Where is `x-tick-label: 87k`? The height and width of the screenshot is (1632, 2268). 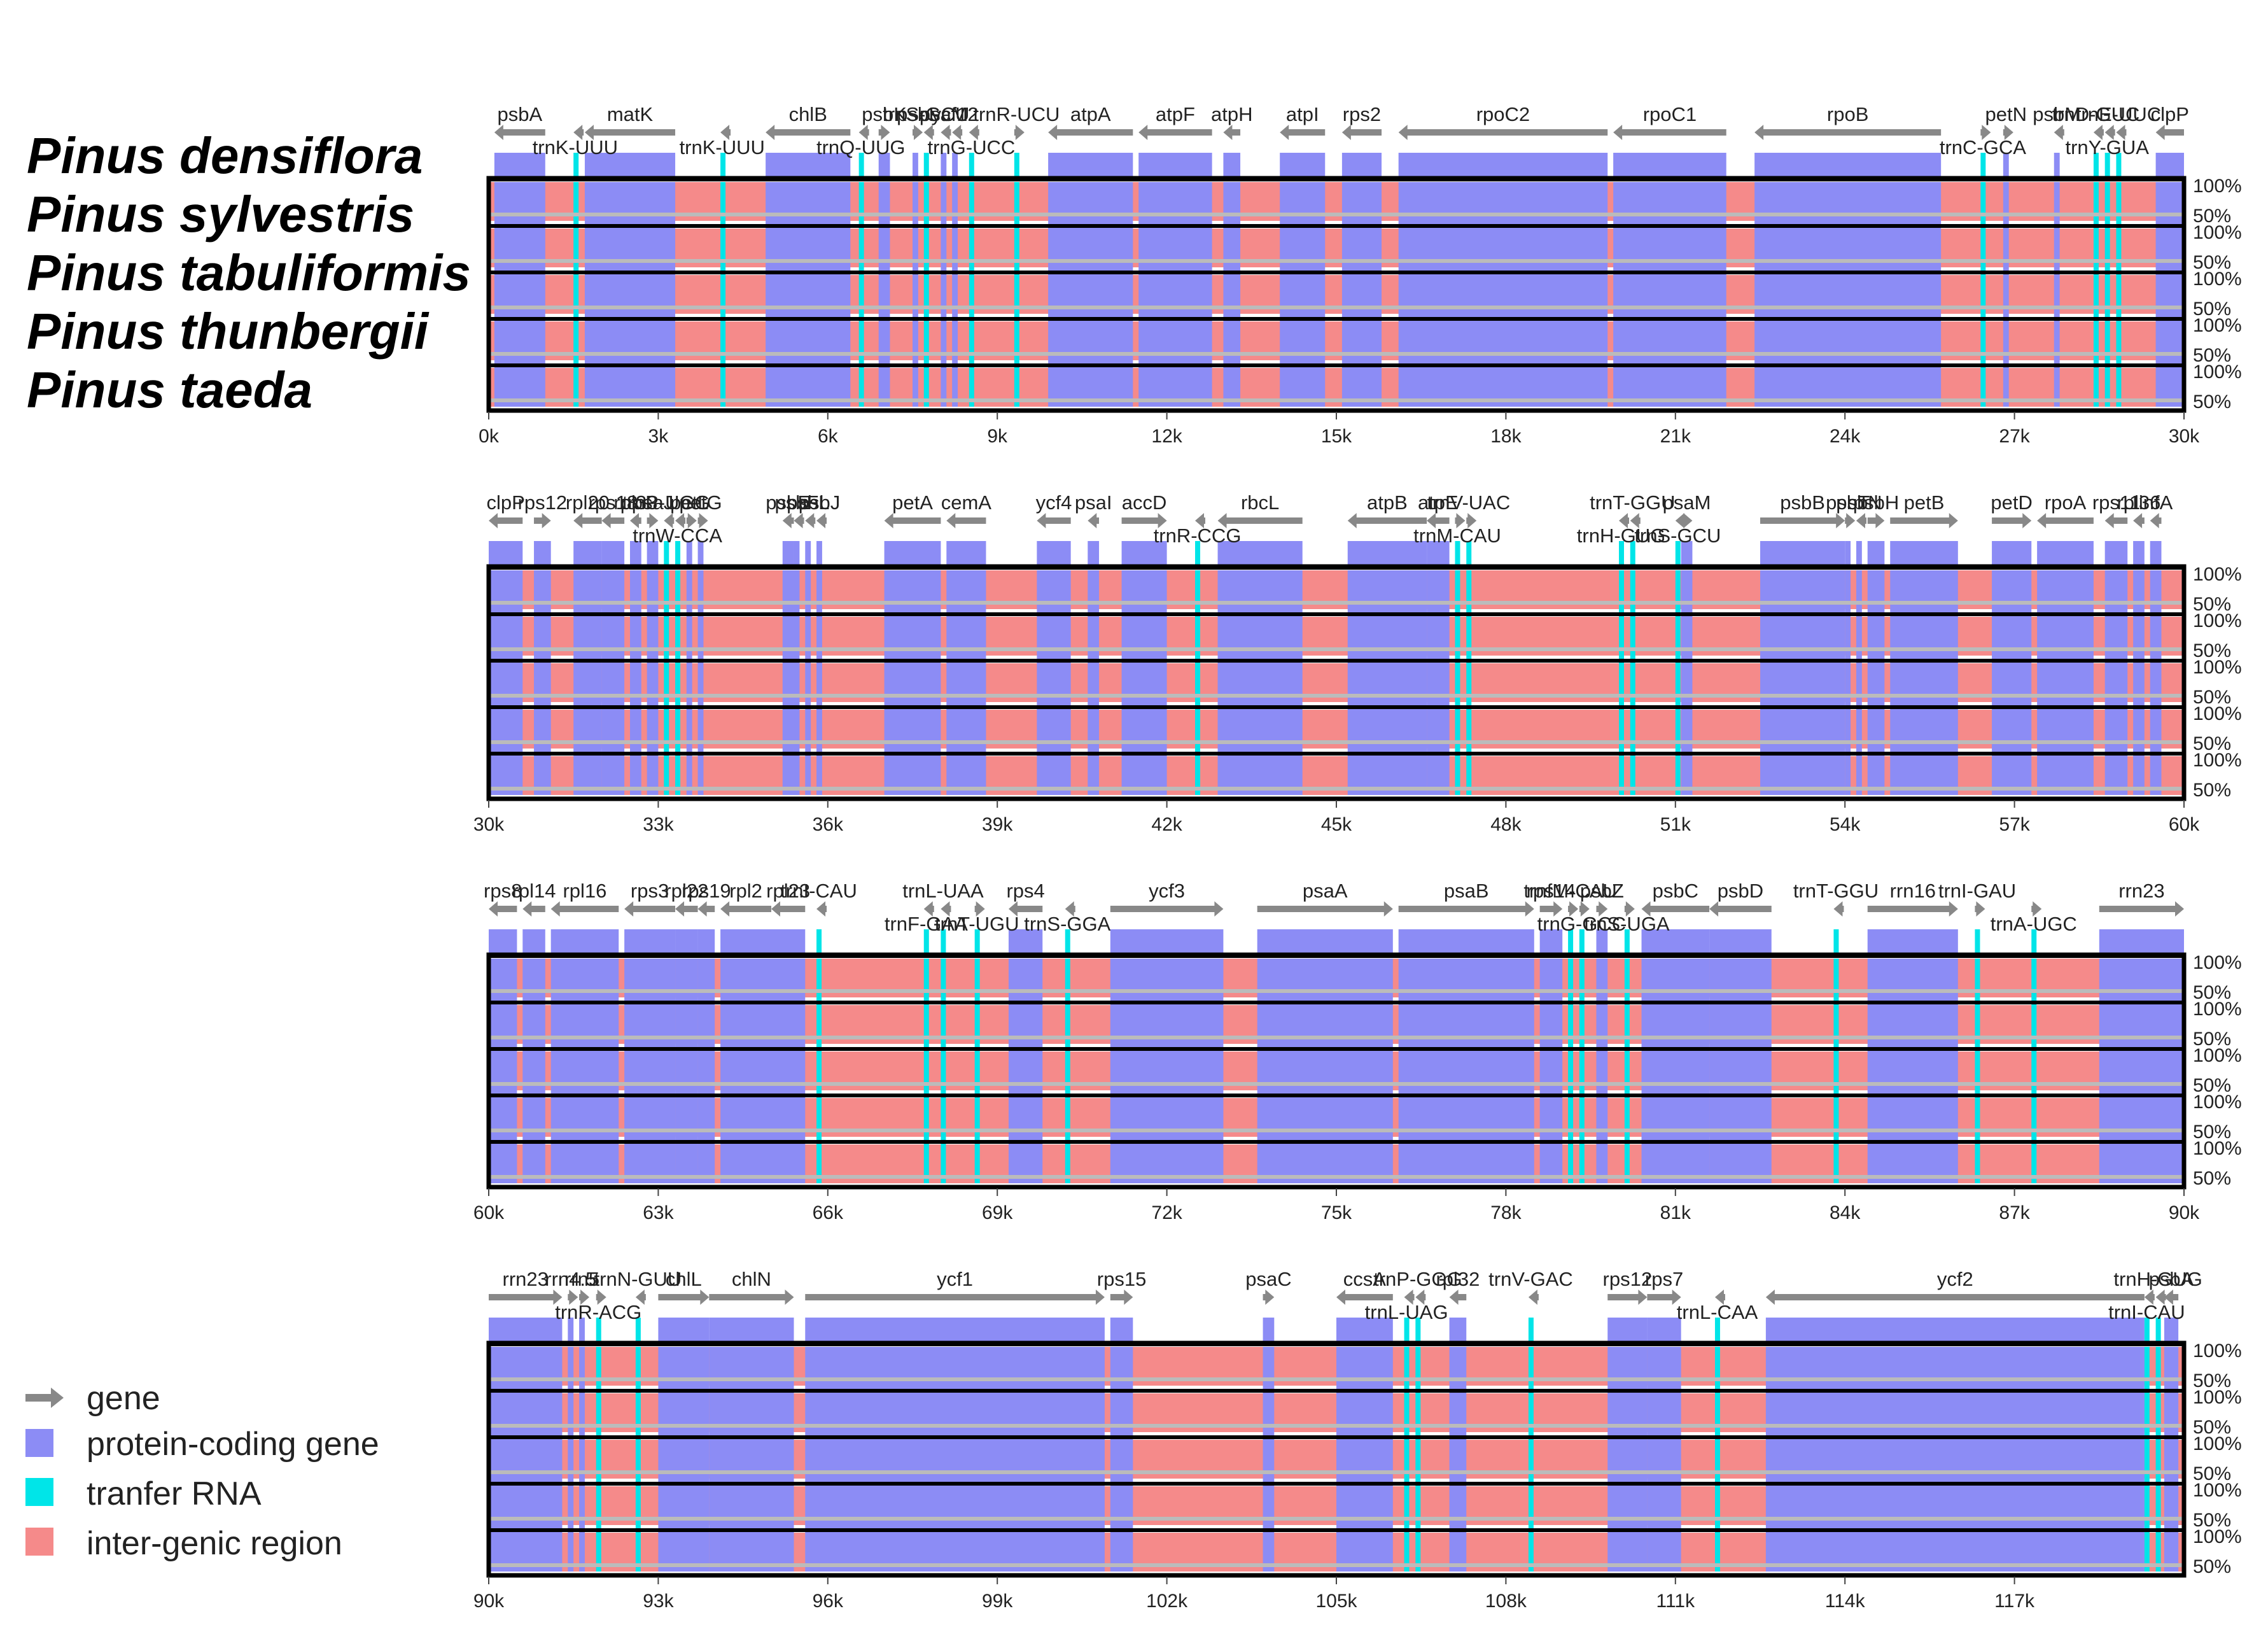 x-tick-label: 87k is located at coordinates (2014, 1212).